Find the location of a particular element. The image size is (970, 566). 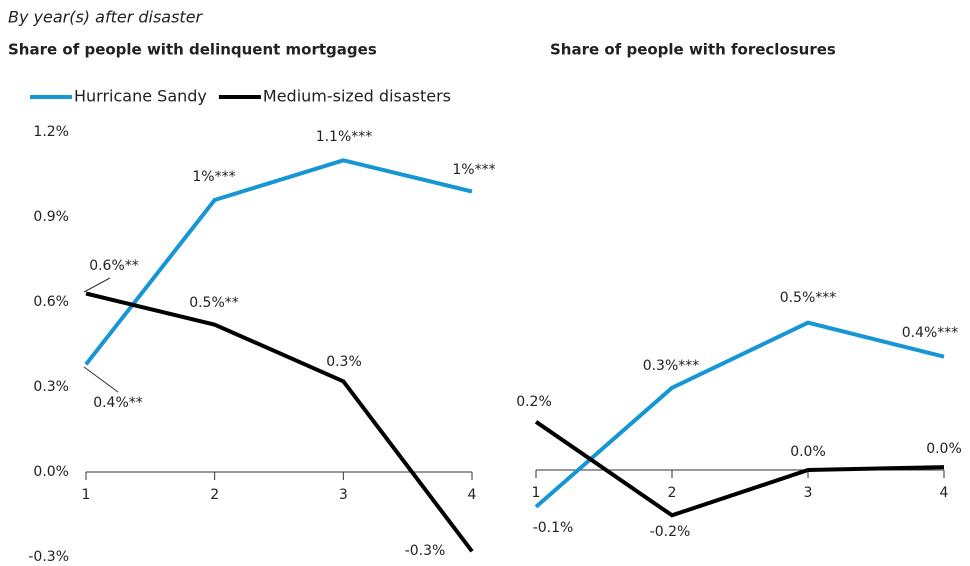

data-label: 1.1%*** is located at coordinates (344, 137).